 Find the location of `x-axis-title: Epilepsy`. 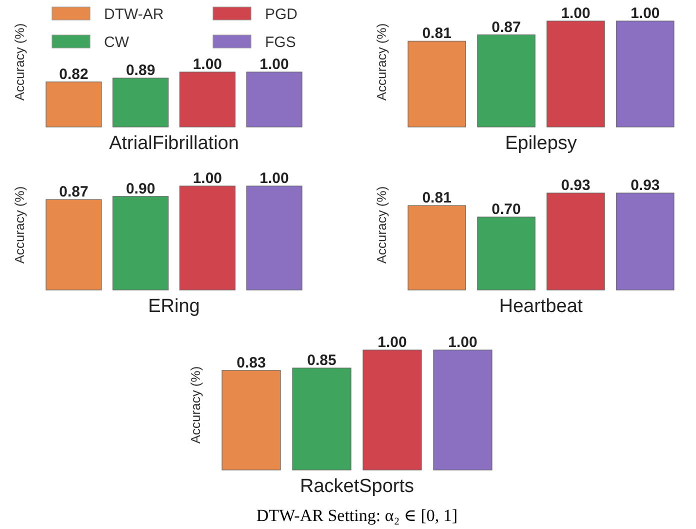

x-axis-title: Epilepsy is located at coordinates (541, 143).